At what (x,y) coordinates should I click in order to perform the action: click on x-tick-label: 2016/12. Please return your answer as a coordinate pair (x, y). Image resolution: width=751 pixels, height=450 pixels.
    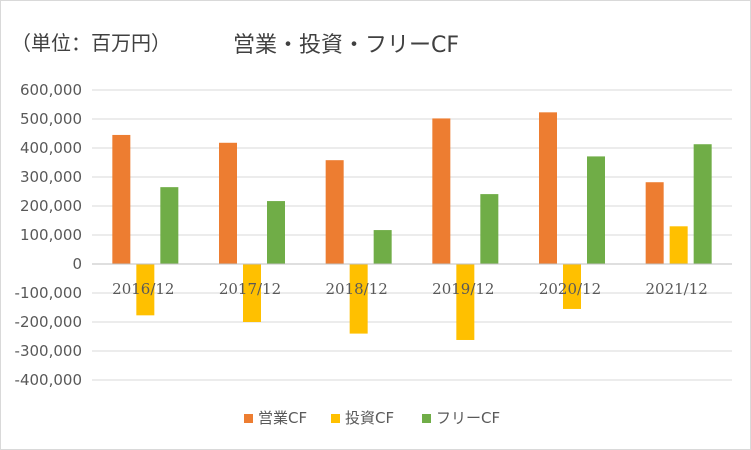
    Looking at the image, I should click on (143, 289).